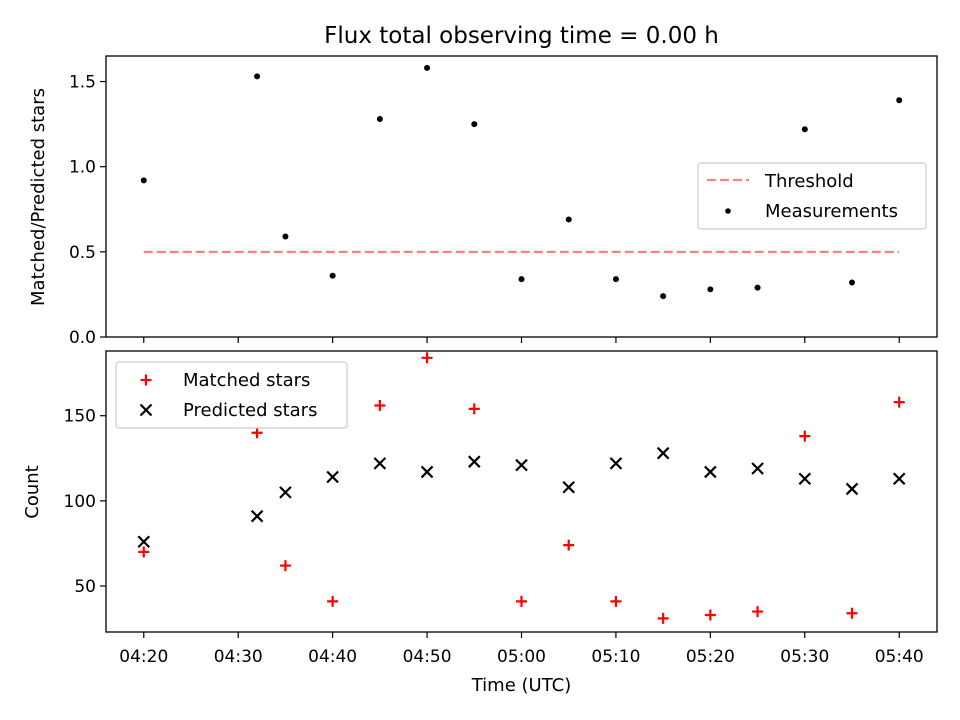  What do you see at coordinates (82, 338) in the screenshot?
I see `y-tick-label: 0.0` at bounding box center [82, 338].